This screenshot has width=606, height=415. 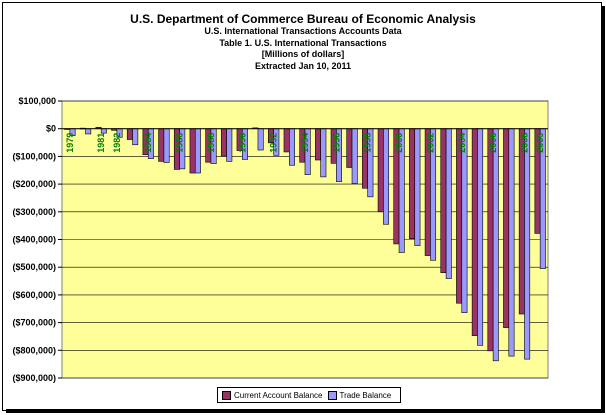 I want to click on frame-shadow-bottom, so click(x=305, y=411).